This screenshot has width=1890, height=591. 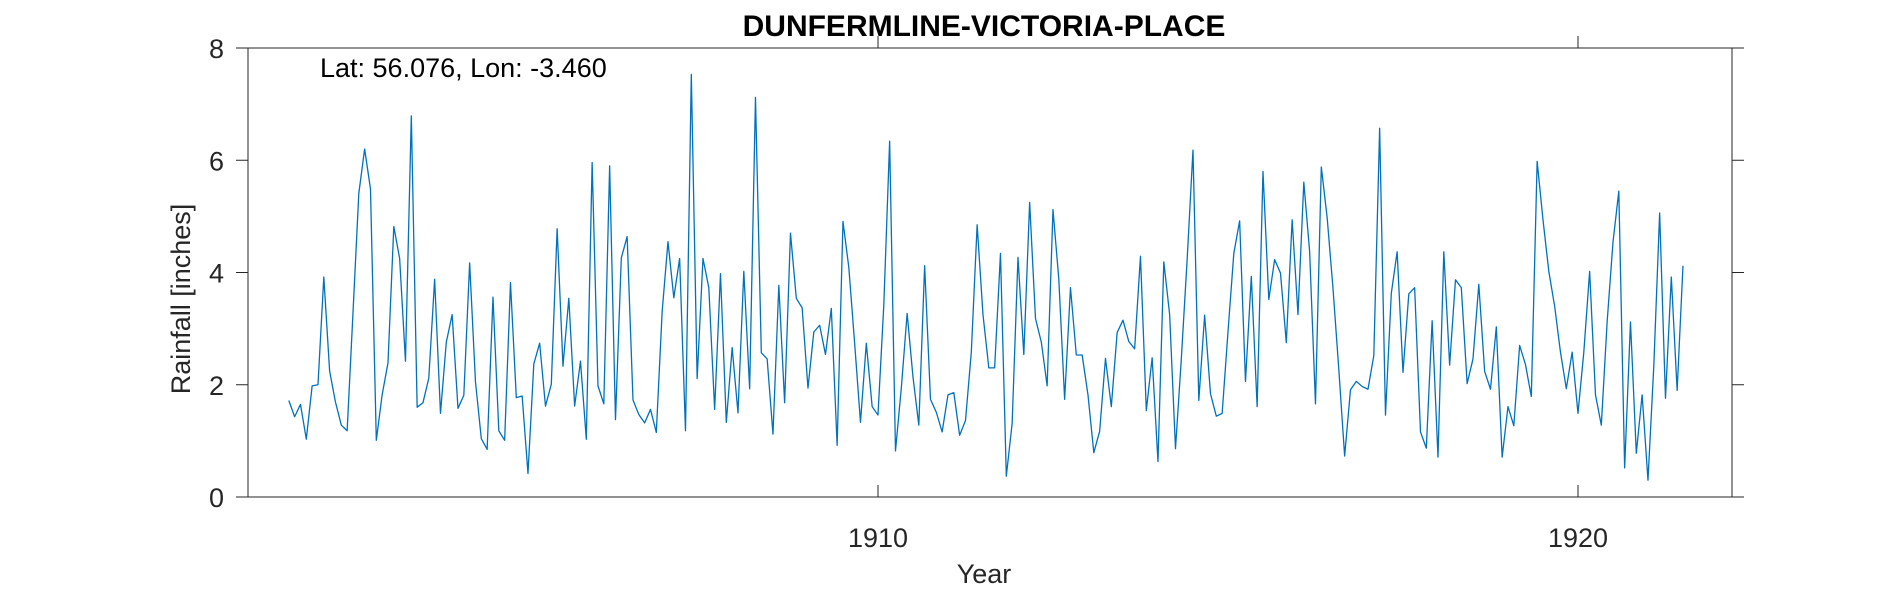 I want to click on x-tick-label: 1910, so click(x=878, y=538).